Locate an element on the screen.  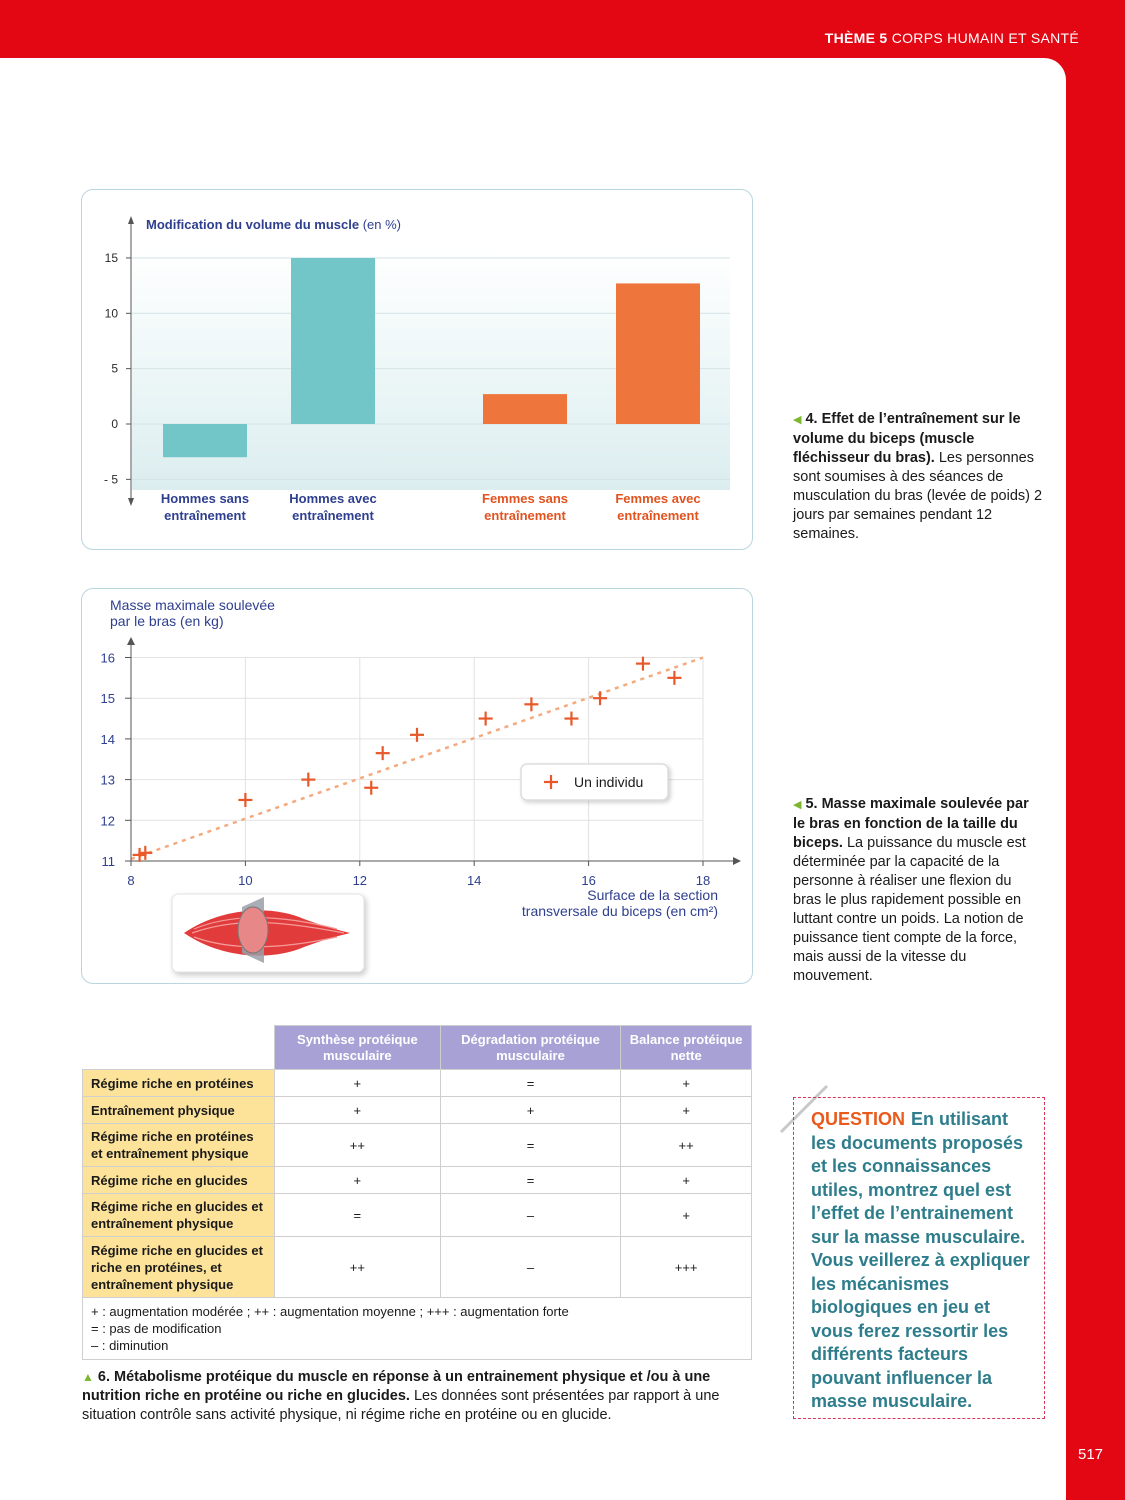
chart2-ylabel-line2: par le bras (en kg) is located at coordinates (167, 621).